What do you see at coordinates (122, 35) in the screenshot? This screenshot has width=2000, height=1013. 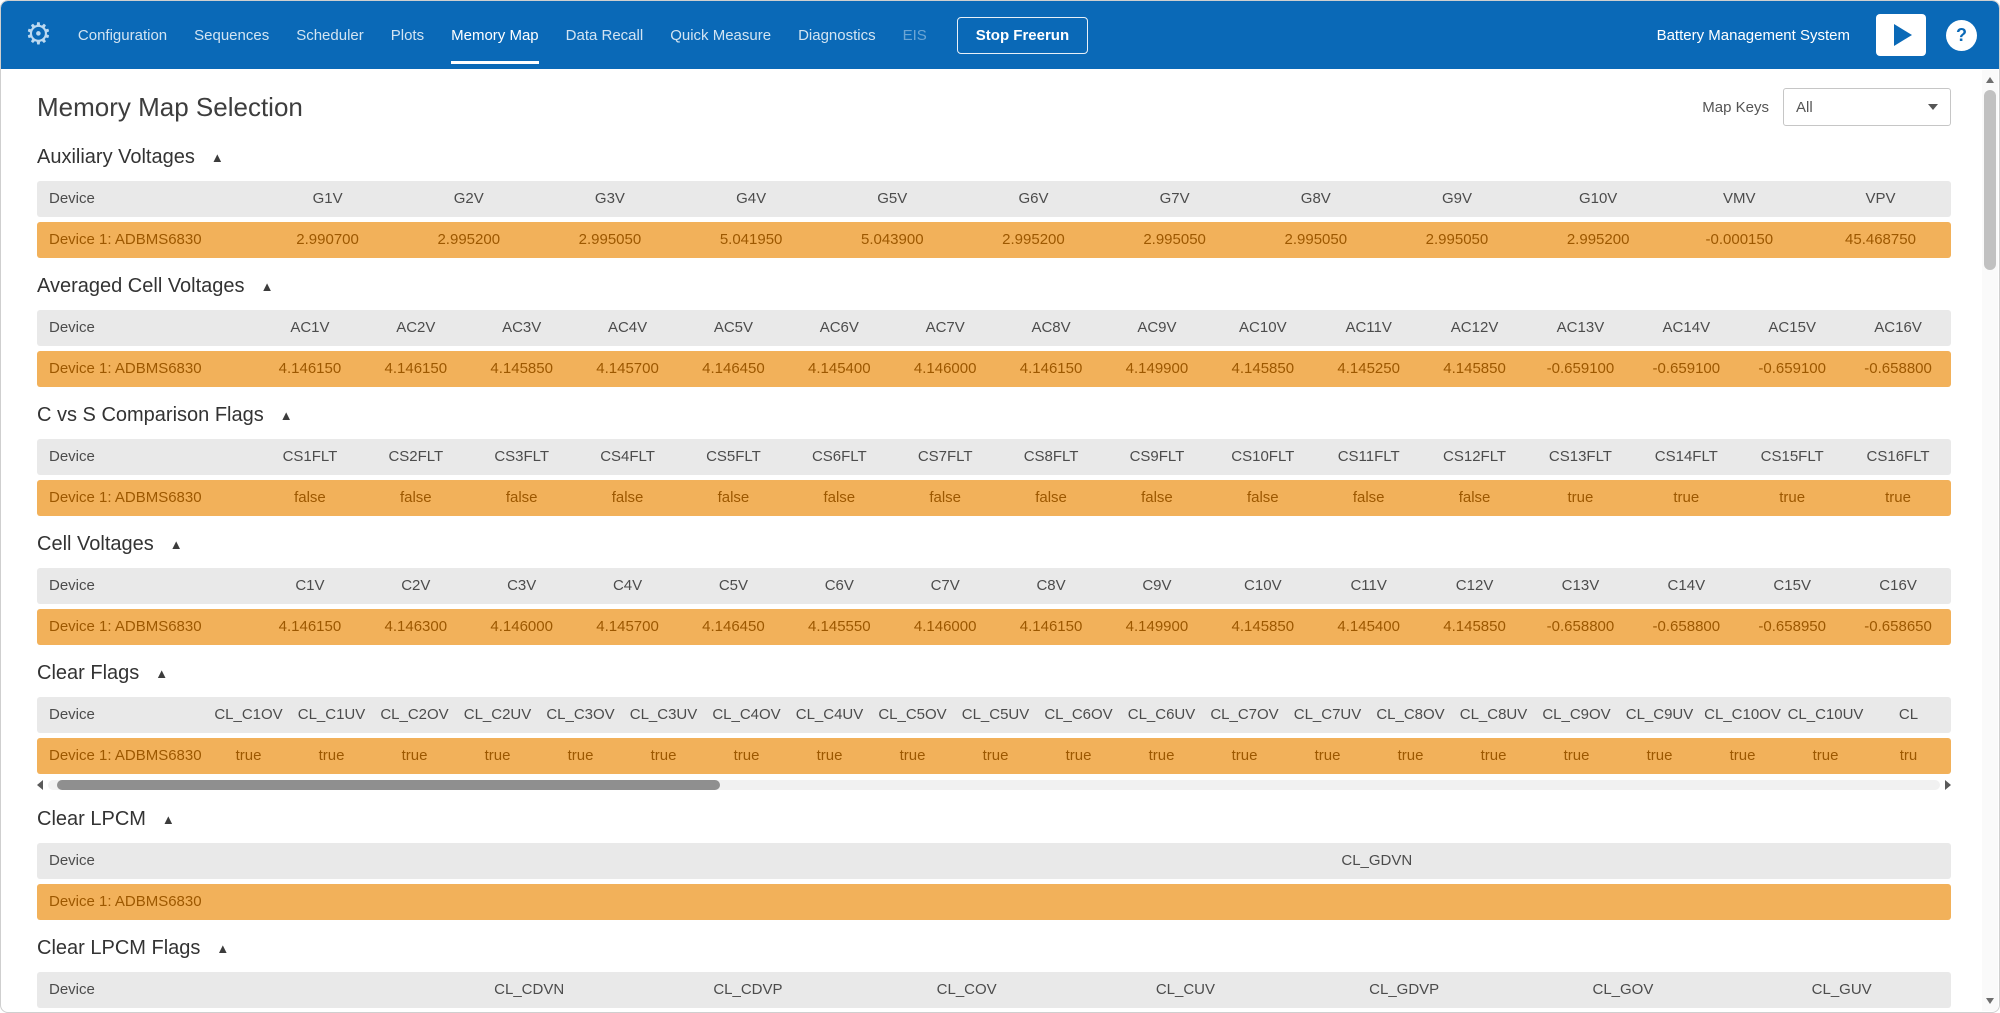 I see `nav-item-configuration: Configuration` at bounding box center [122, 35].